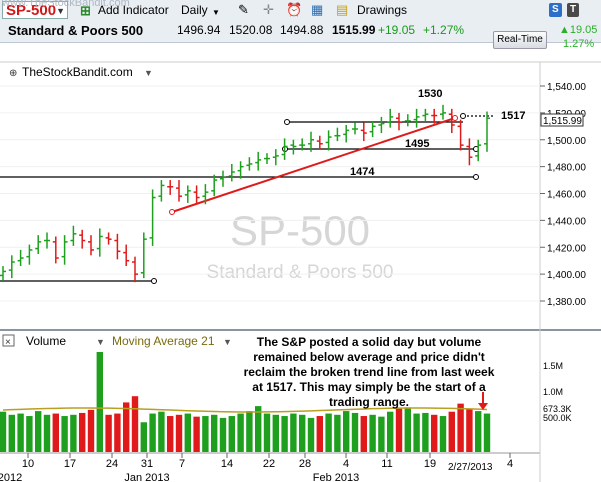 Image resolution: width=601 pixels, height=482 pixels. What do you see at coordinates (194, 10) in the screenshot?
I see `period-select: Daily` at bounding box center [194, 10].